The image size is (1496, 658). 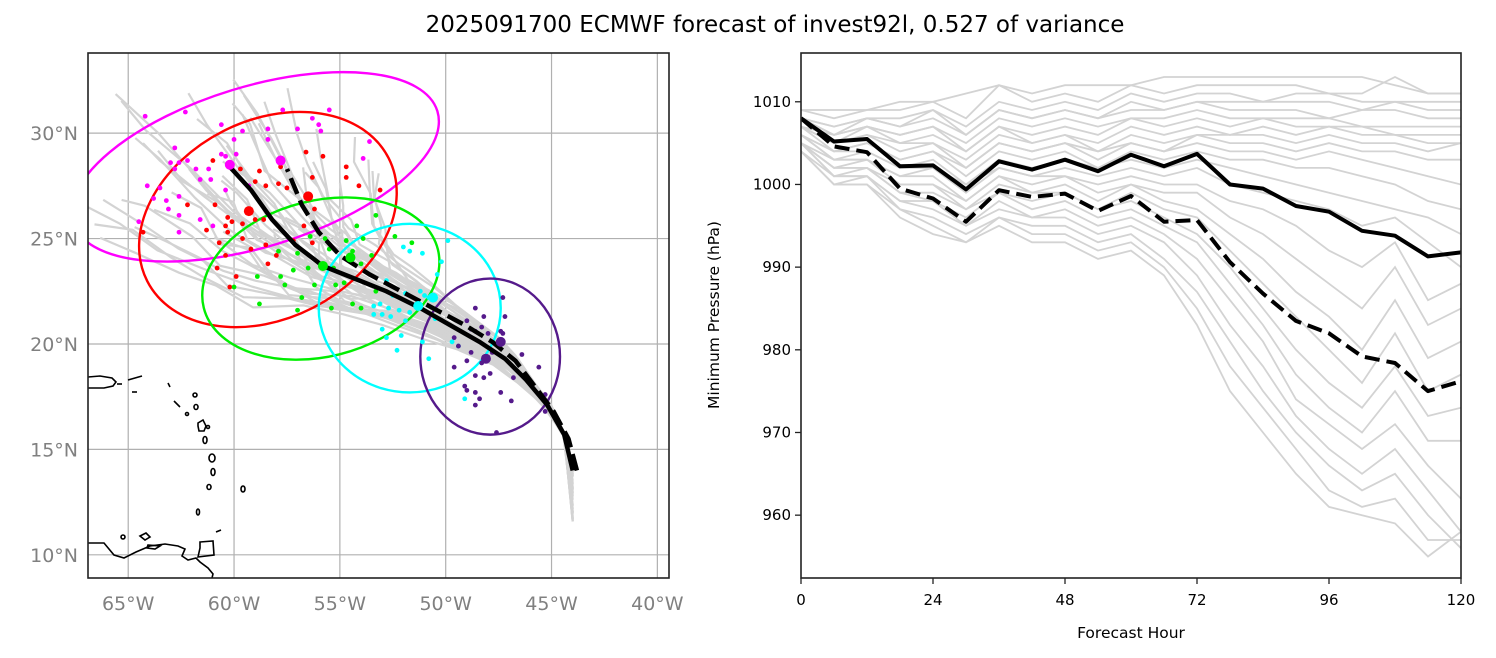 I want to click on coastline-trinidad, so click(x=205, y=549).